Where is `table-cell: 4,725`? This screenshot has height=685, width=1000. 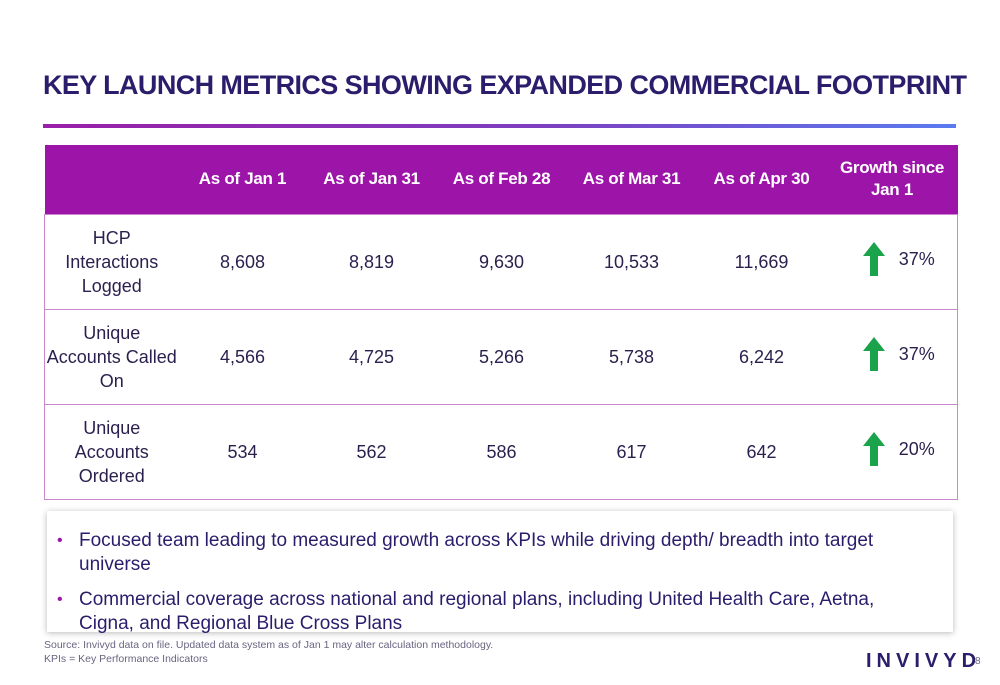
table-cell: 4,725 is located at coordinates (371, 356).